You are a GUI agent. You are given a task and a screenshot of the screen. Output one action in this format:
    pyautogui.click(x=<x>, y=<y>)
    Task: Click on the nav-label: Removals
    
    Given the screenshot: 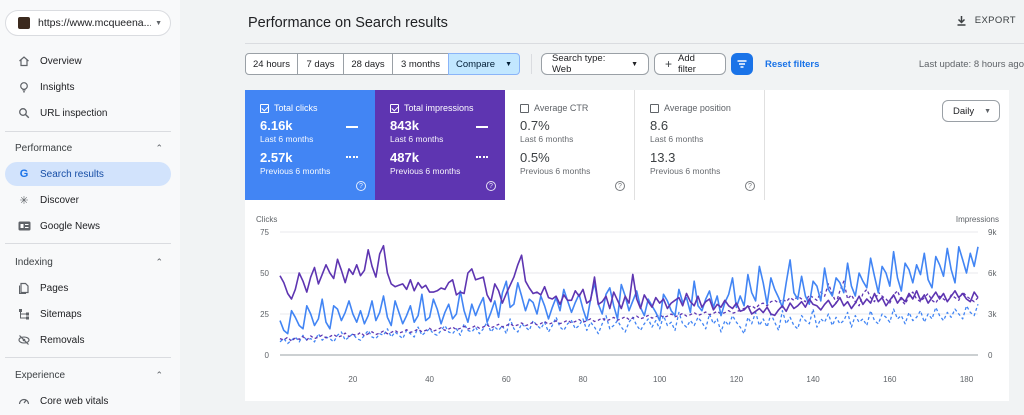 What is the action you would take?
    pyautogui.click(x=62, y=340)
    